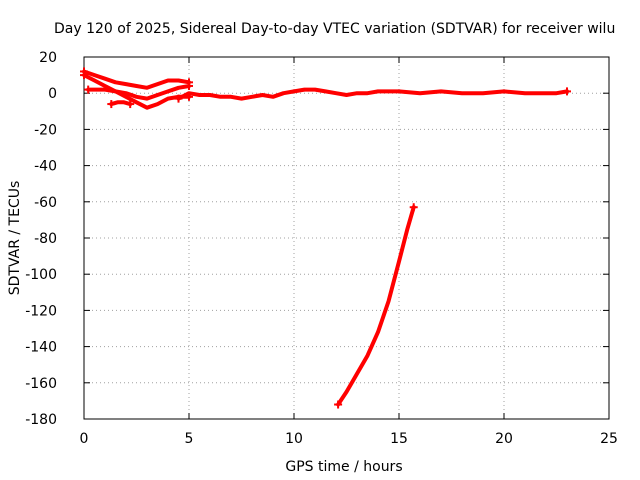 Image resolution: width=640 pixels, height=480 pixels. Describe the element at coordinates (504, 439) in the screenshot. I see `x-tick-label: 20` at that location.